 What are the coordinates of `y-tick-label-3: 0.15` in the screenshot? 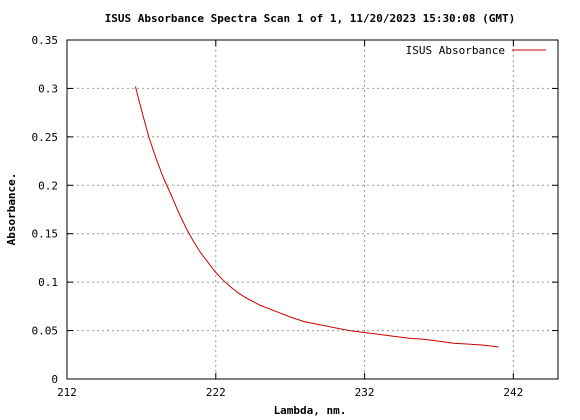 It's located at (45, 234).